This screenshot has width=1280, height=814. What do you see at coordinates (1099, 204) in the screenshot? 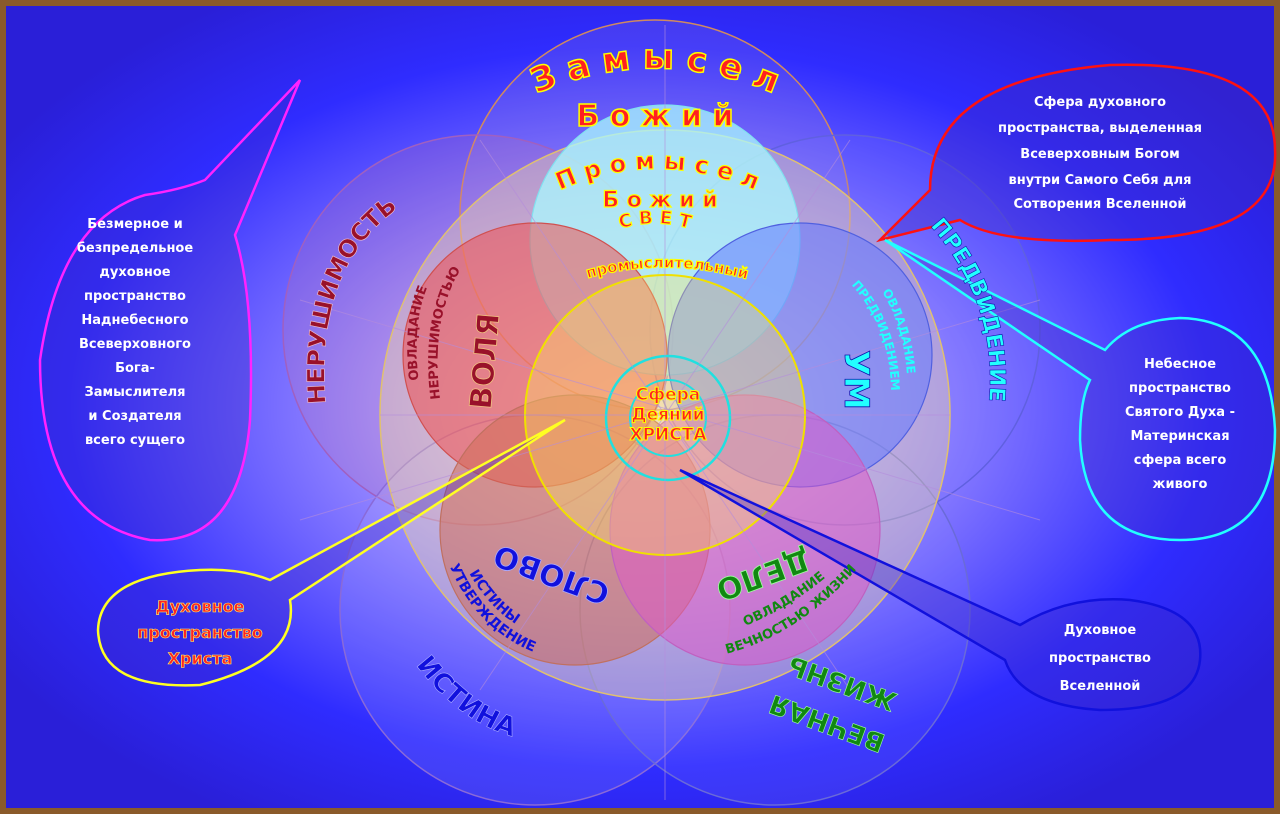
I see `callout-top-right-line-5: Сотворения Вселенной` at bounding box center [1099, 204].